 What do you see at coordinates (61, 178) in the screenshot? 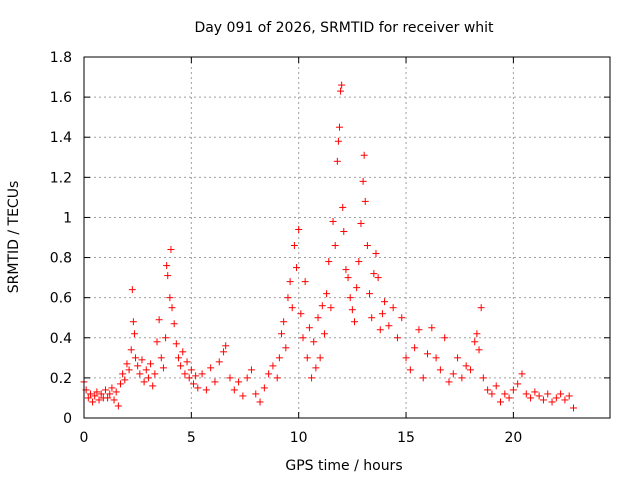
I see `y-tick-label: 1.2` at bounding box center [61, 178].